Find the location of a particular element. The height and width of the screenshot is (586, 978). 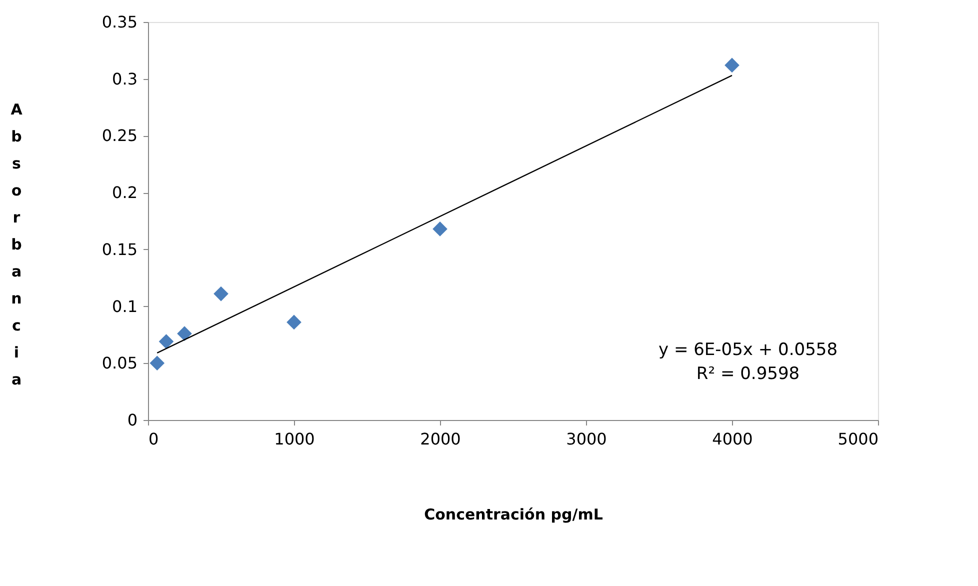

y-tick-label: 0.3 is located at coordinates (125, 78).